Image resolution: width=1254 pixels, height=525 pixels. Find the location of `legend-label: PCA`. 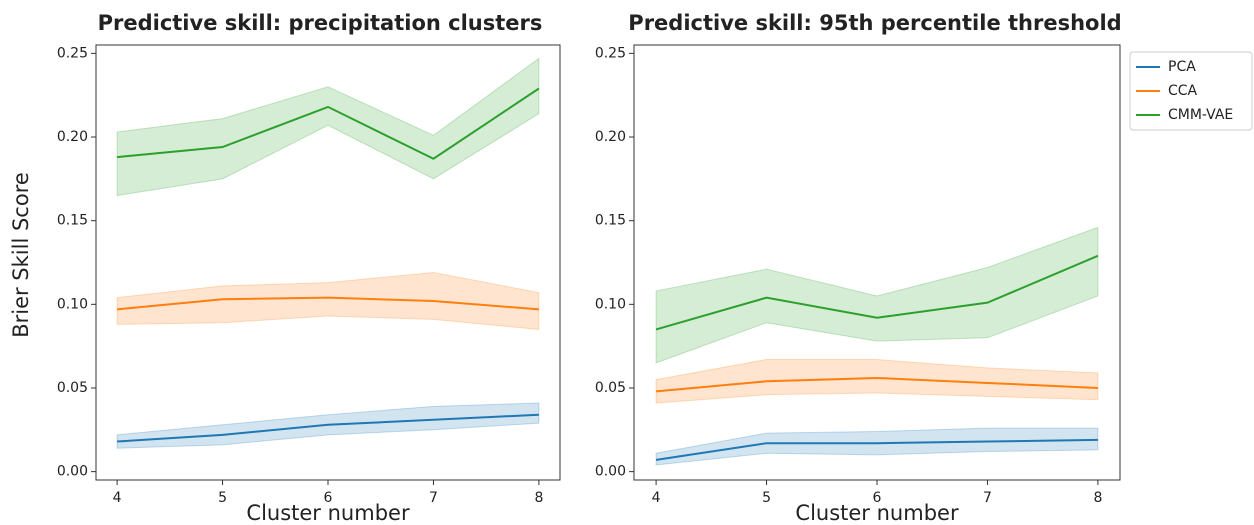

legend-label: PCA is located at coordinates (1182, 67).